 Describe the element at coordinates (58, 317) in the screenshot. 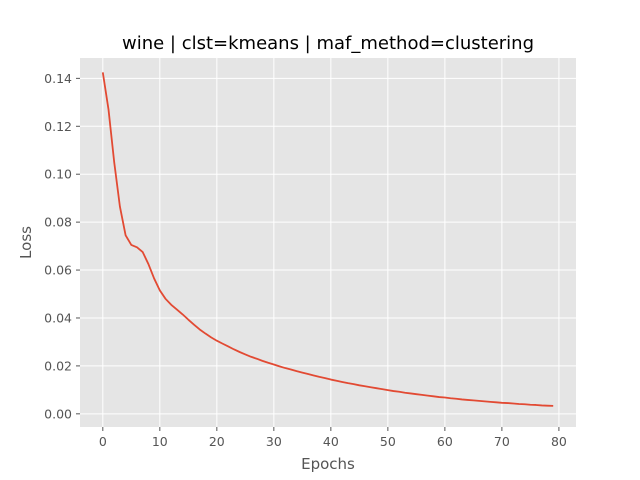

I see `y-tick-label: 0.04` at that location.